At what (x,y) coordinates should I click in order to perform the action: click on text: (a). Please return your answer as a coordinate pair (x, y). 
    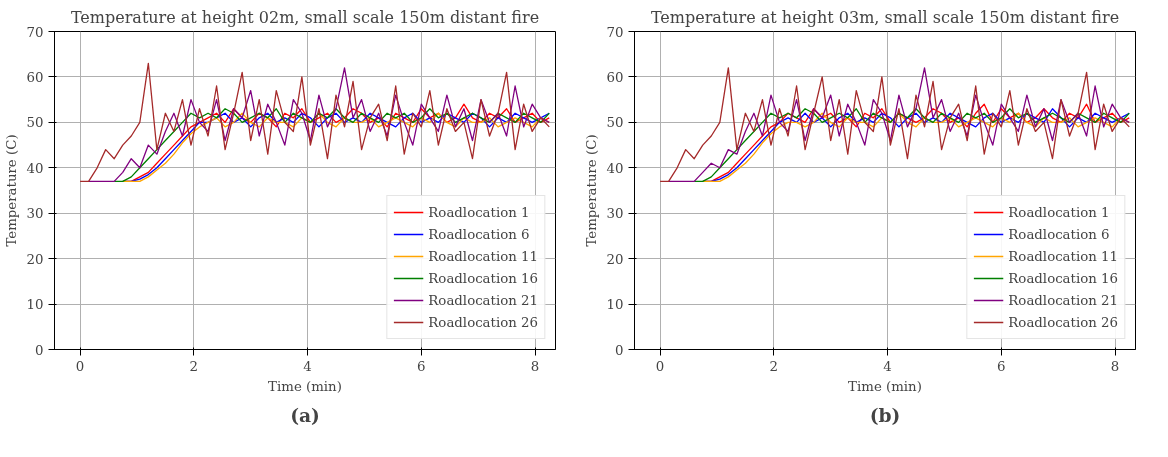
    Looking at the image, I should click on (305, 414).